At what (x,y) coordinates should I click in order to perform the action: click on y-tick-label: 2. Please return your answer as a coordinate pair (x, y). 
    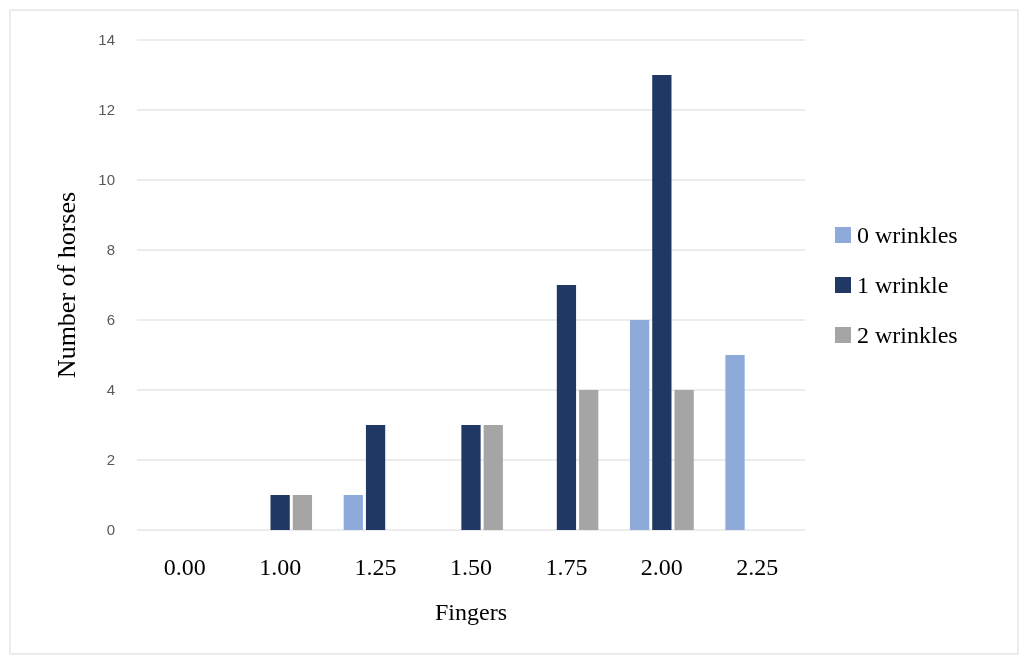
    Looking at the image, I should click on (110, 460).